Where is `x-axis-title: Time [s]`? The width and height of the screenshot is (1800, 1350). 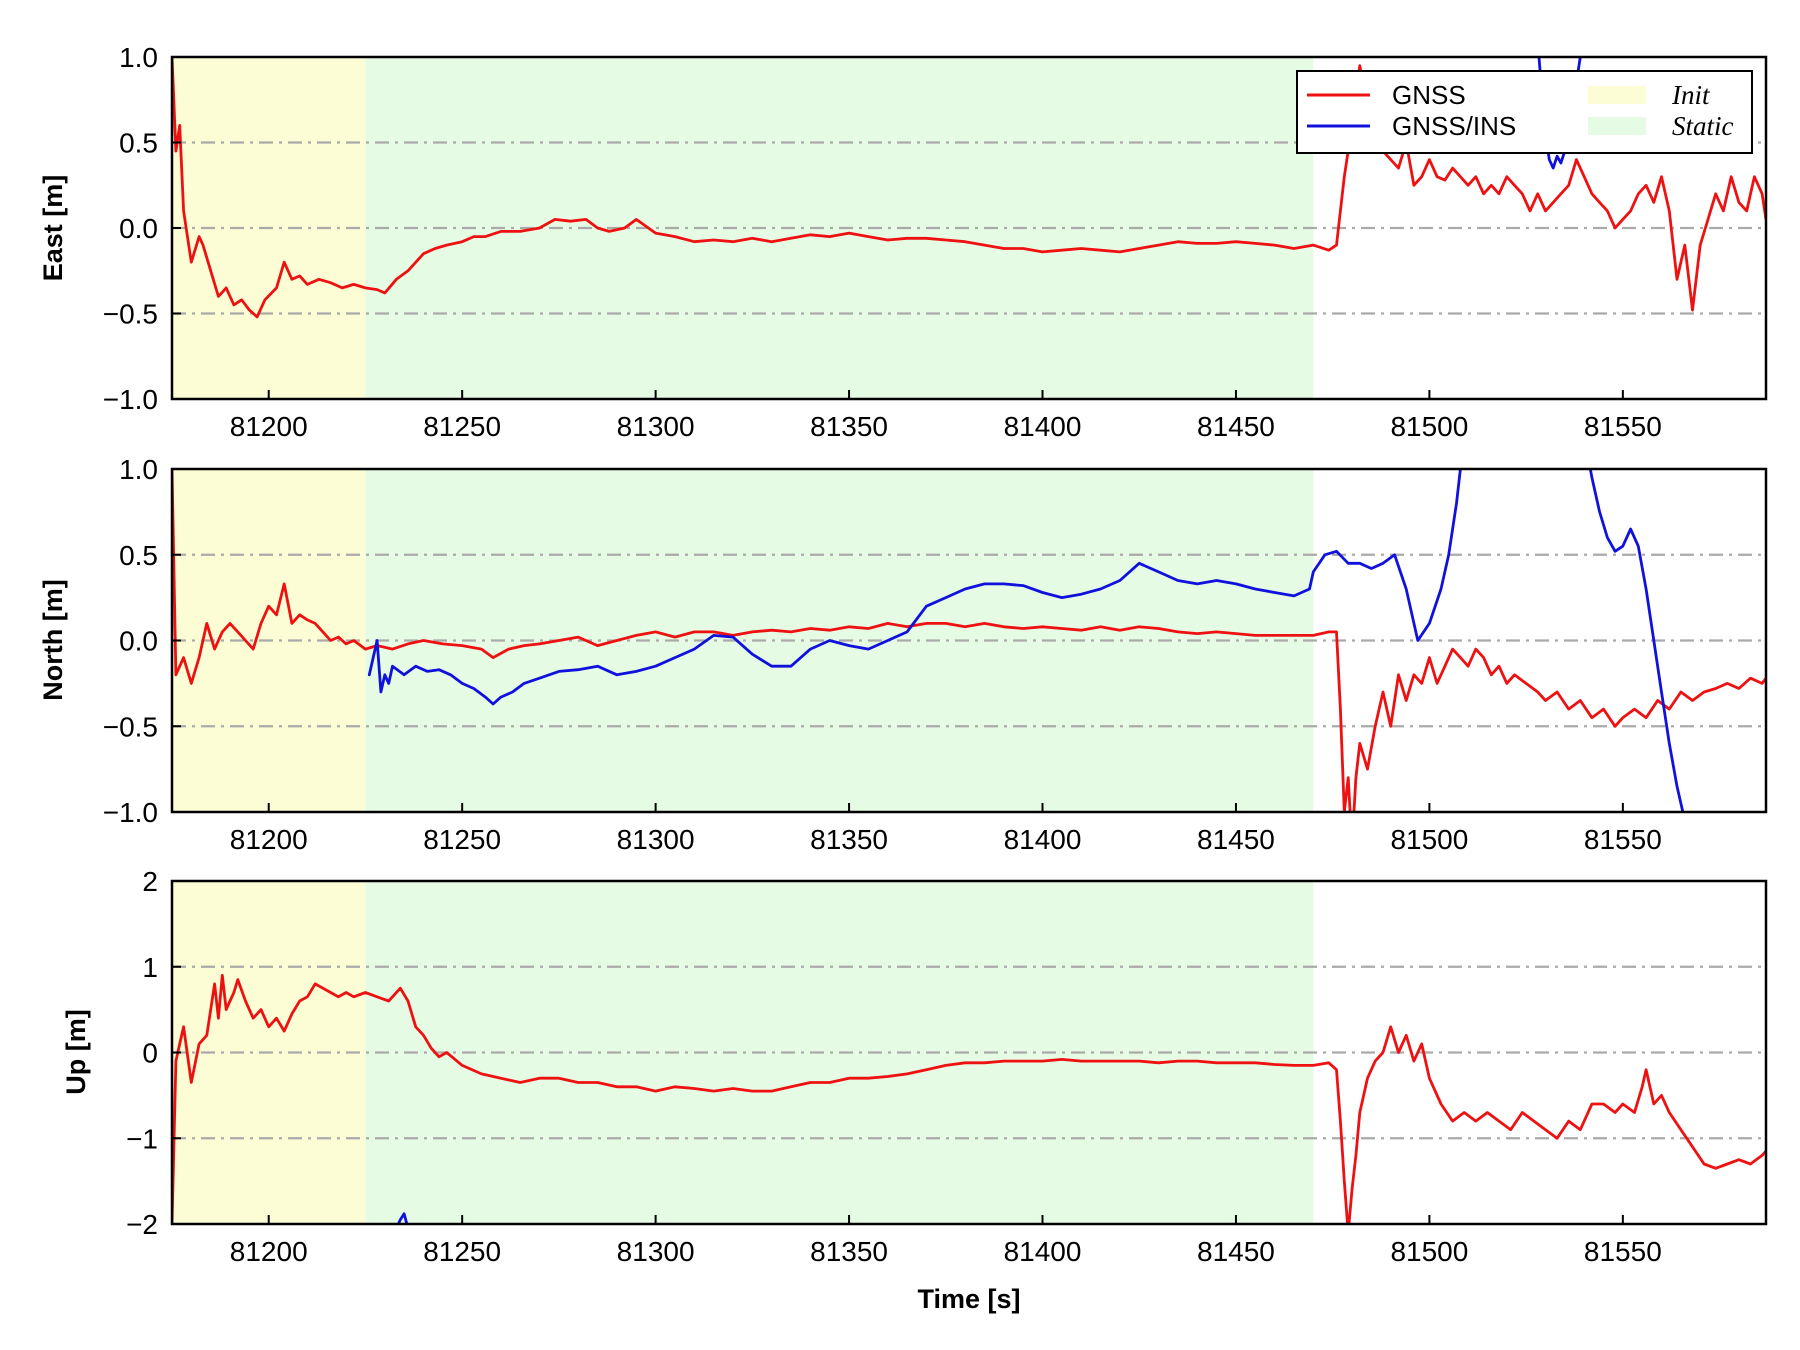 x-axis-title: Time [s] is located at coordinates (968, 1299).